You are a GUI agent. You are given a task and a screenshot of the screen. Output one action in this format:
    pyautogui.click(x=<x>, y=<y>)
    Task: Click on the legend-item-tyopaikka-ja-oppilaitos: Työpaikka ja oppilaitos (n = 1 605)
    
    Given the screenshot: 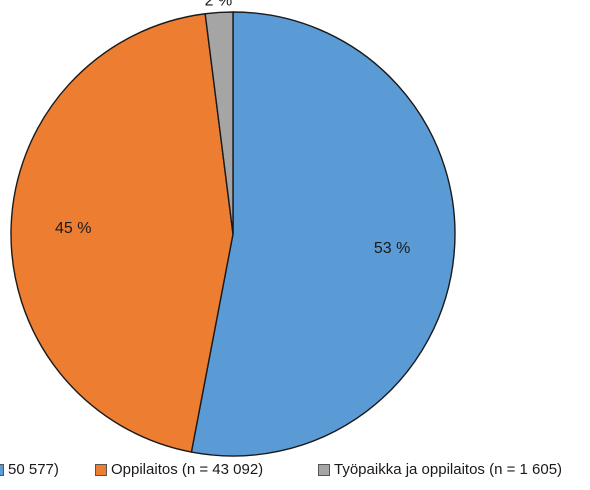 What is the action you would take?
    pyautogui.click(x=440, y=470)
    